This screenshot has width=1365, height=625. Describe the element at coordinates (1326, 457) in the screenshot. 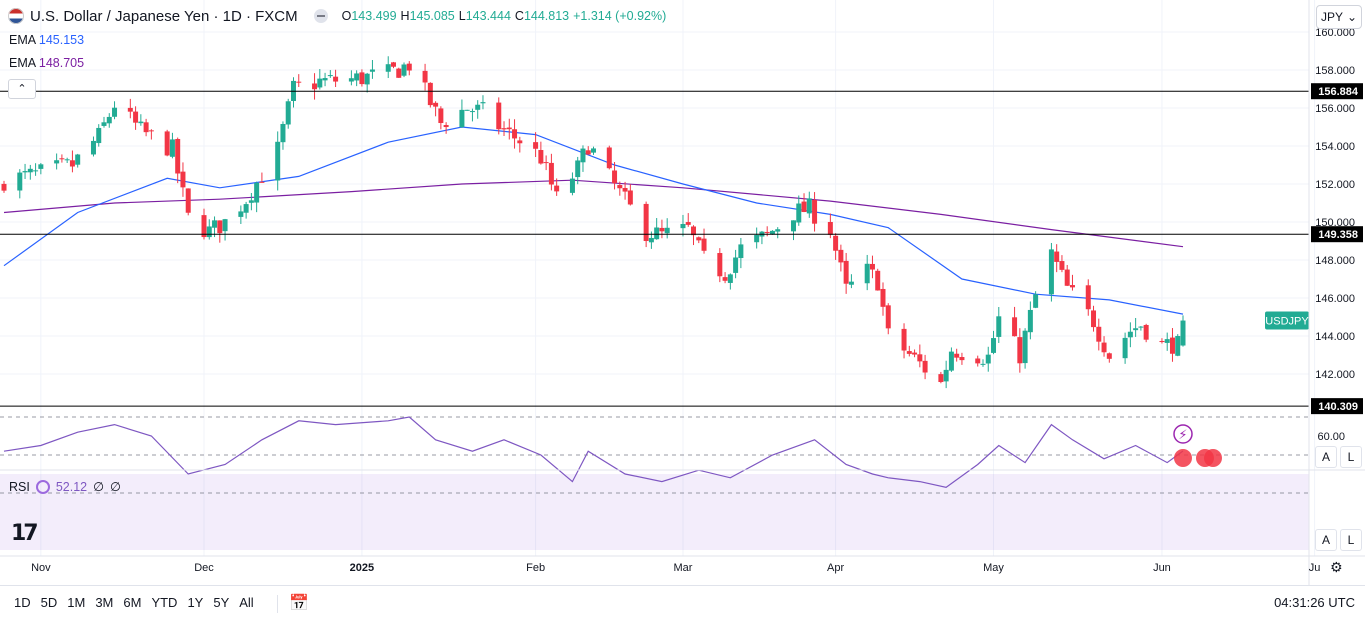

I see `auto-scale-button: A` at that location.